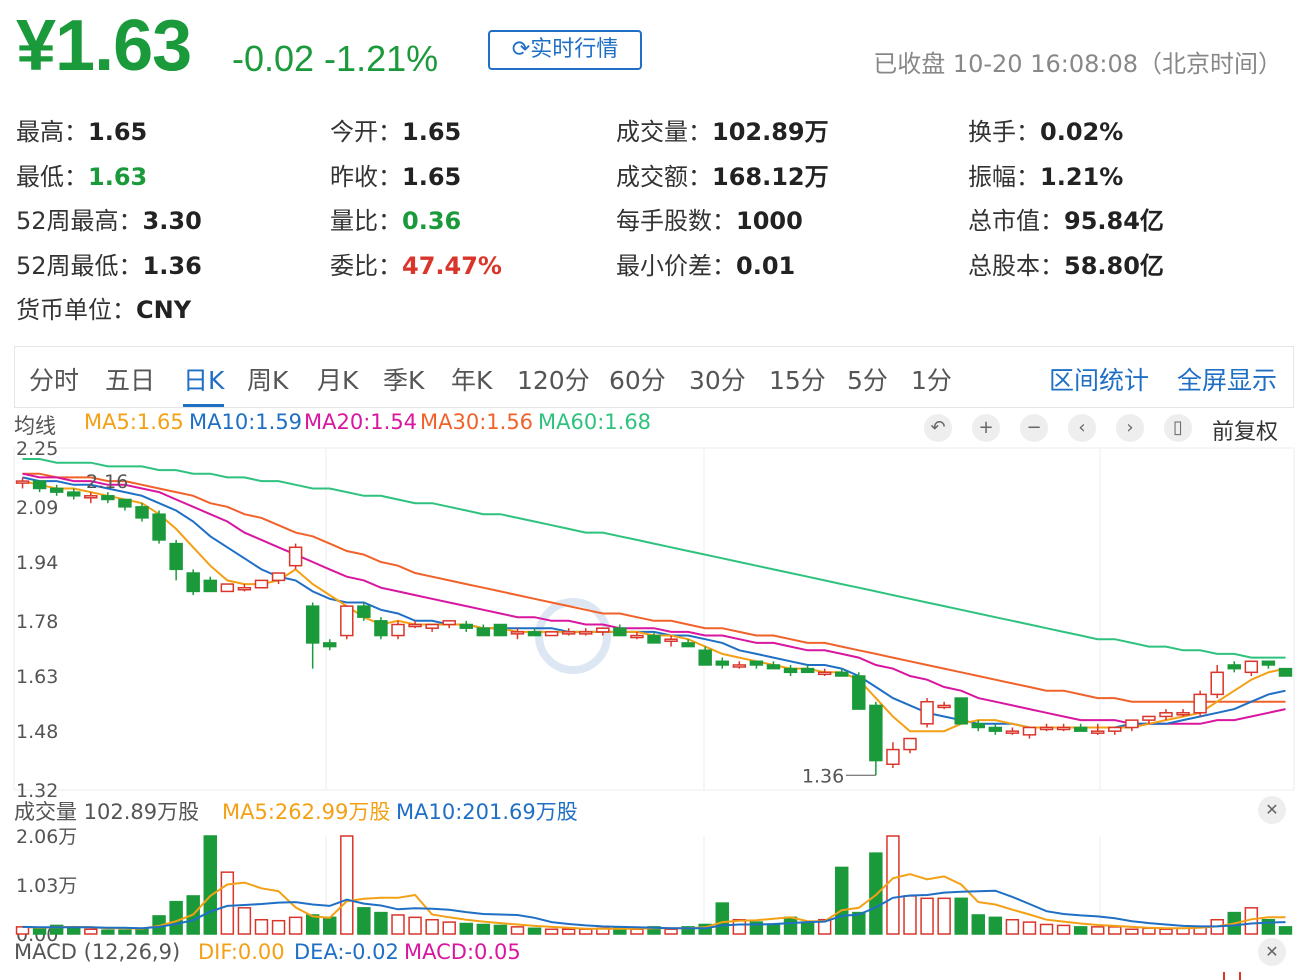 This screenshot has width=1312, height=980. What do you see at coordinates (553, 380) in the screenshot?
I see `tab-7: 120分` at bounding box center [553, 380].